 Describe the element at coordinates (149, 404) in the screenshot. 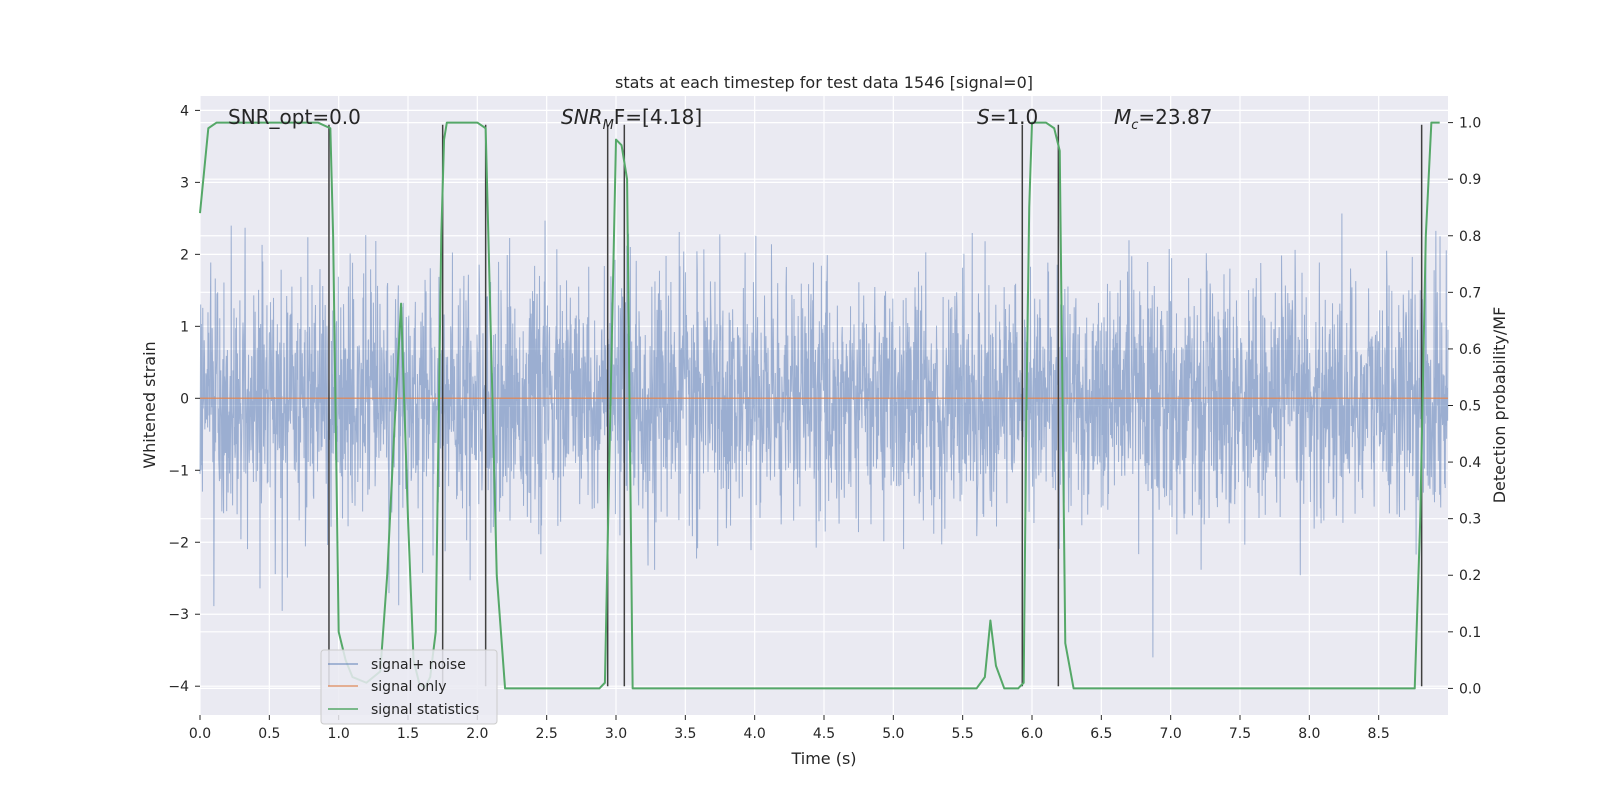

I see `y-axis-label: Whitened strain` at that location.